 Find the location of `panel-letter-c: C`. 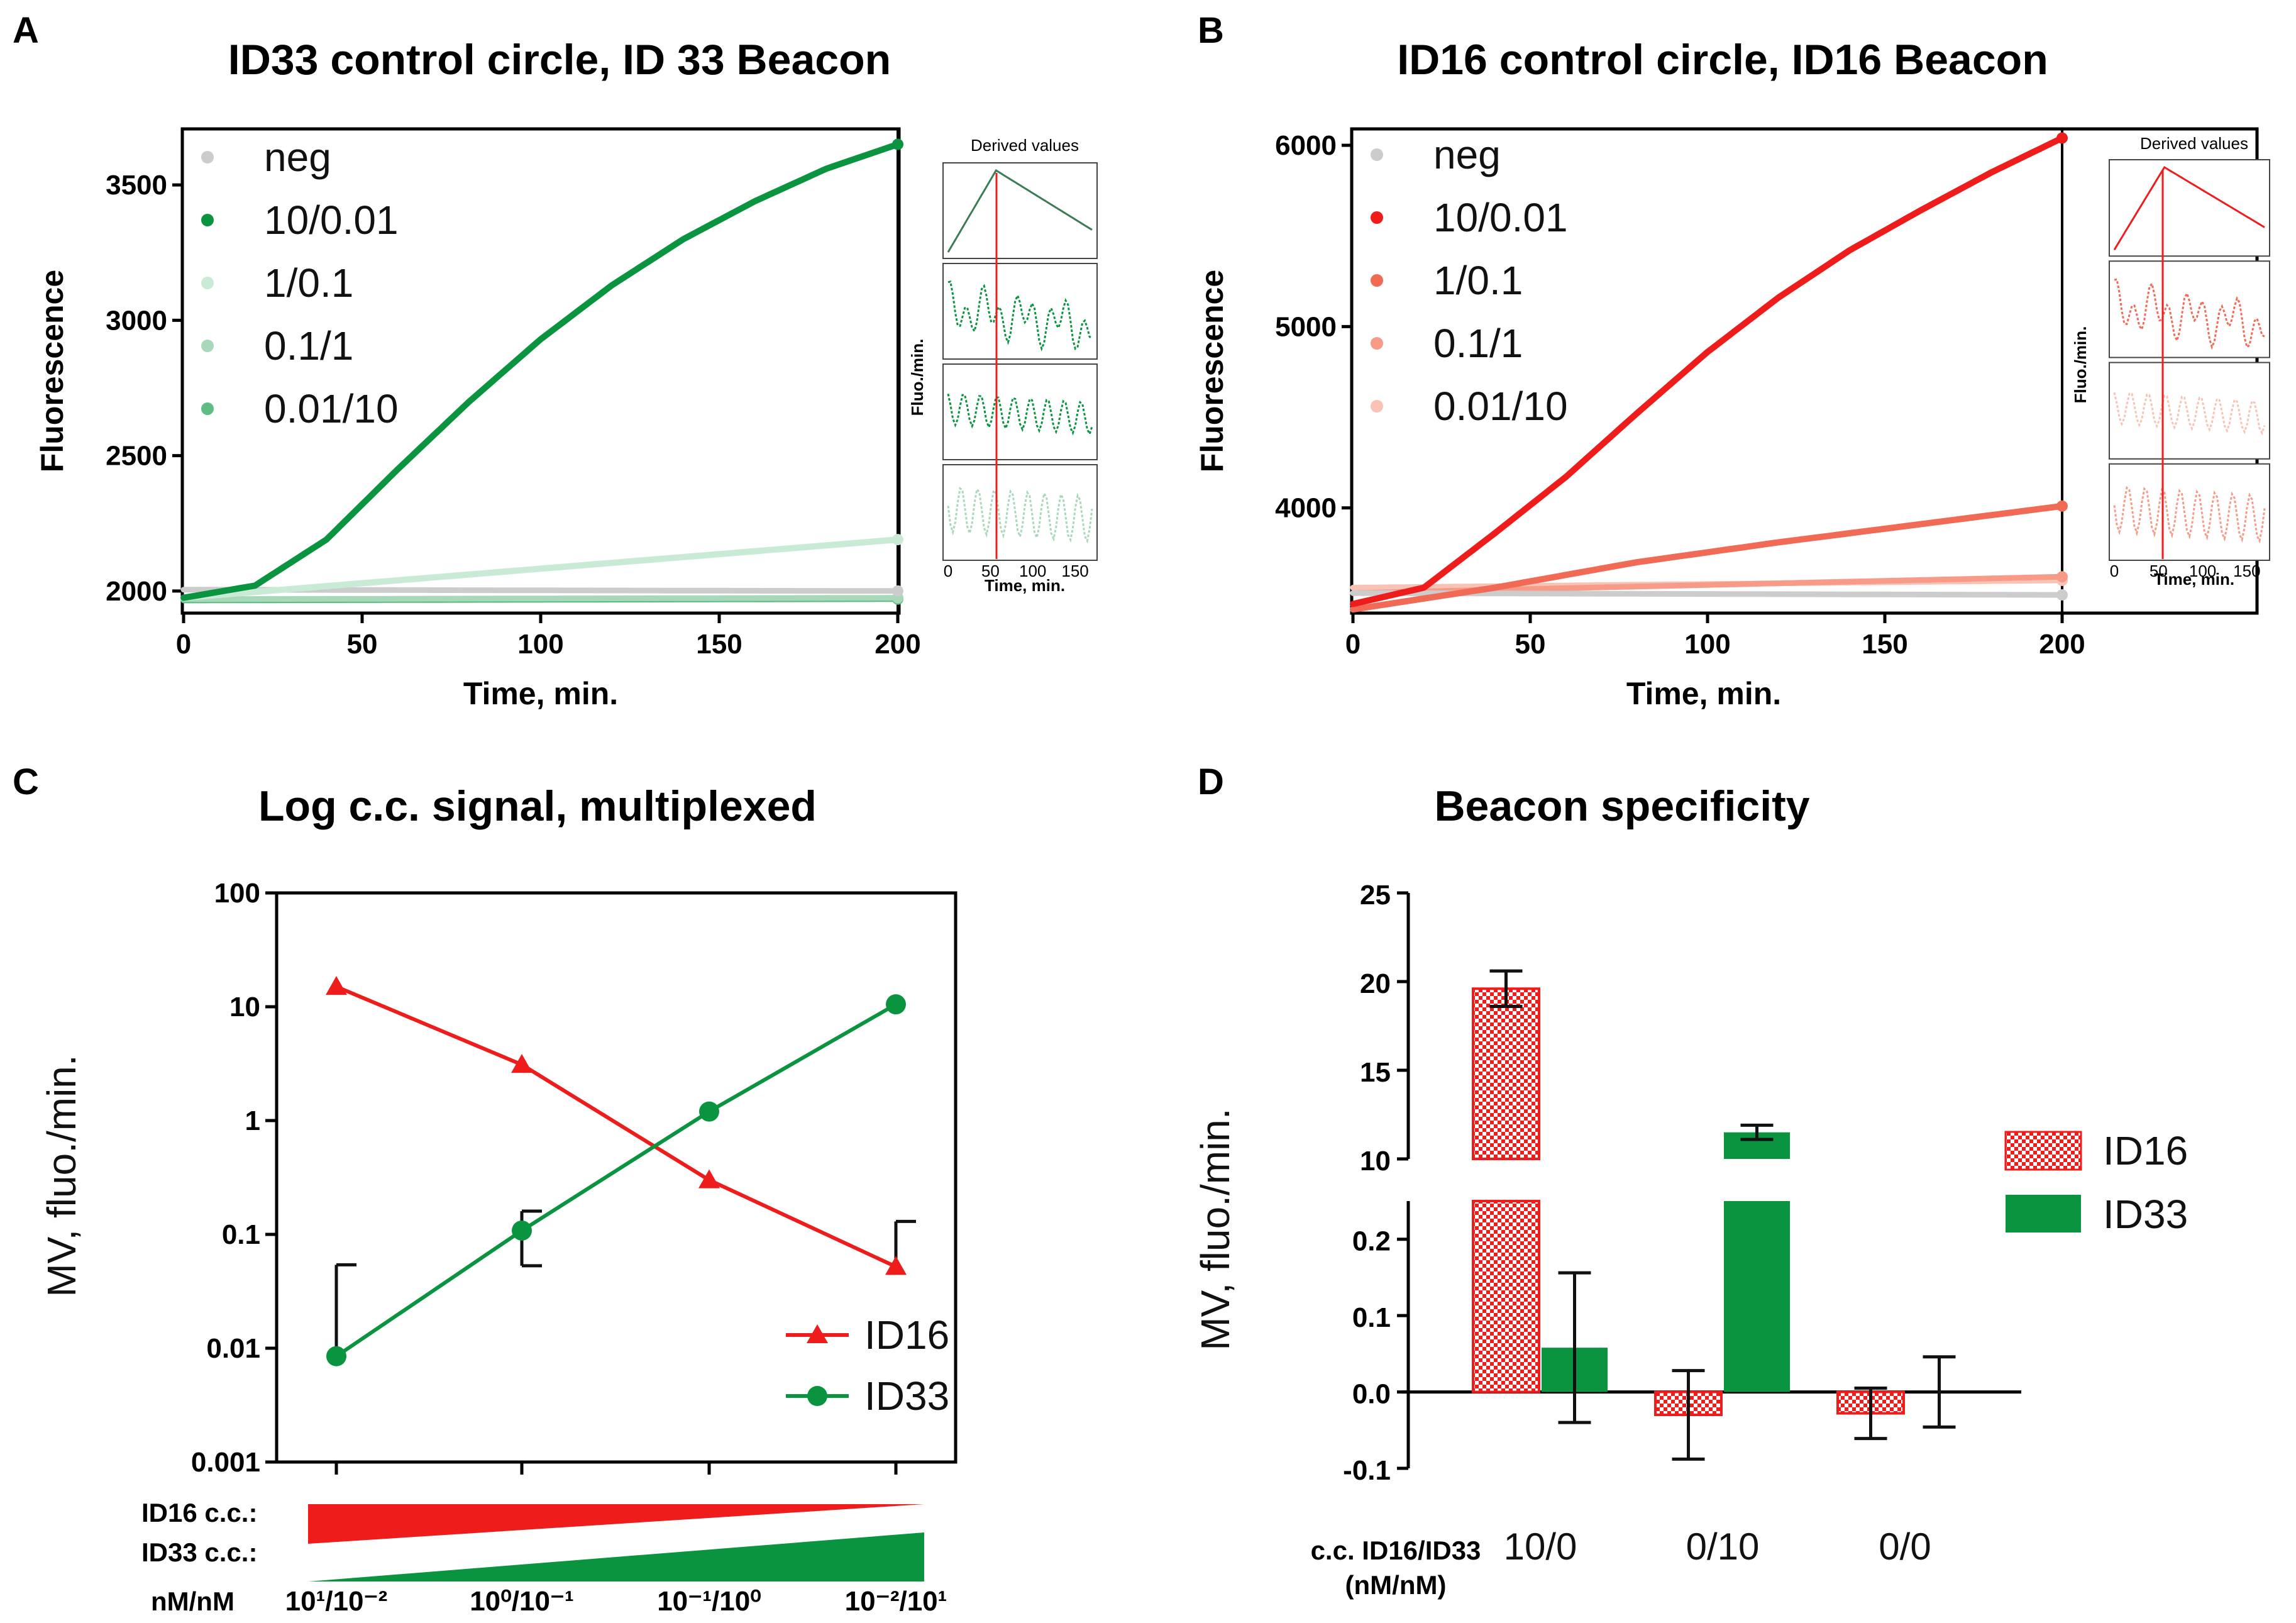

panel-letter-c: C is located at coordinates (26, 782).